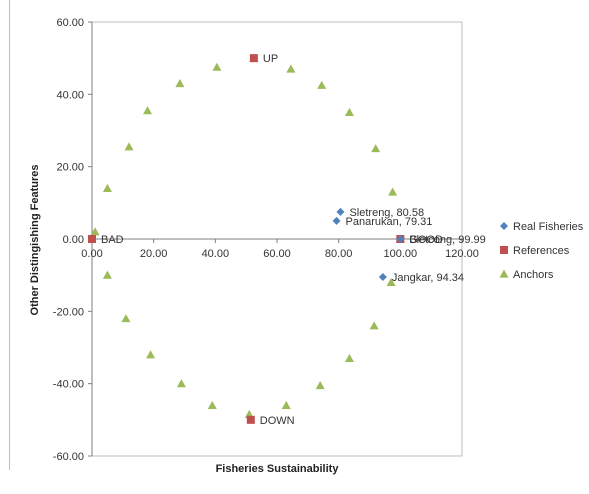 This screenshot has height=494, width=589. Describe the element at coordinates (462, 254) in the screenshot. I see `x-tick-label: 120.00` at that location.